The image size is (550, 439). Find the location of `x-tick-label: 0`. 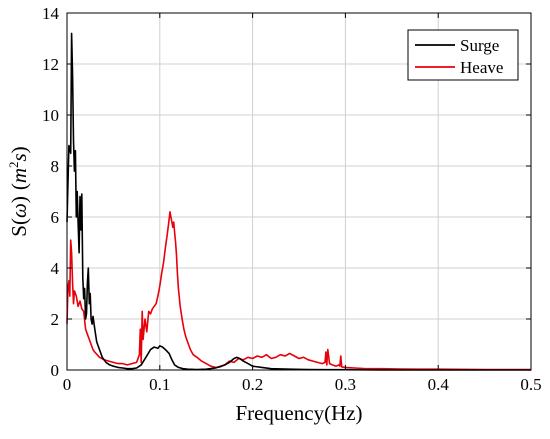

x-tick-label: 0 is located at coordinates (67, 384).